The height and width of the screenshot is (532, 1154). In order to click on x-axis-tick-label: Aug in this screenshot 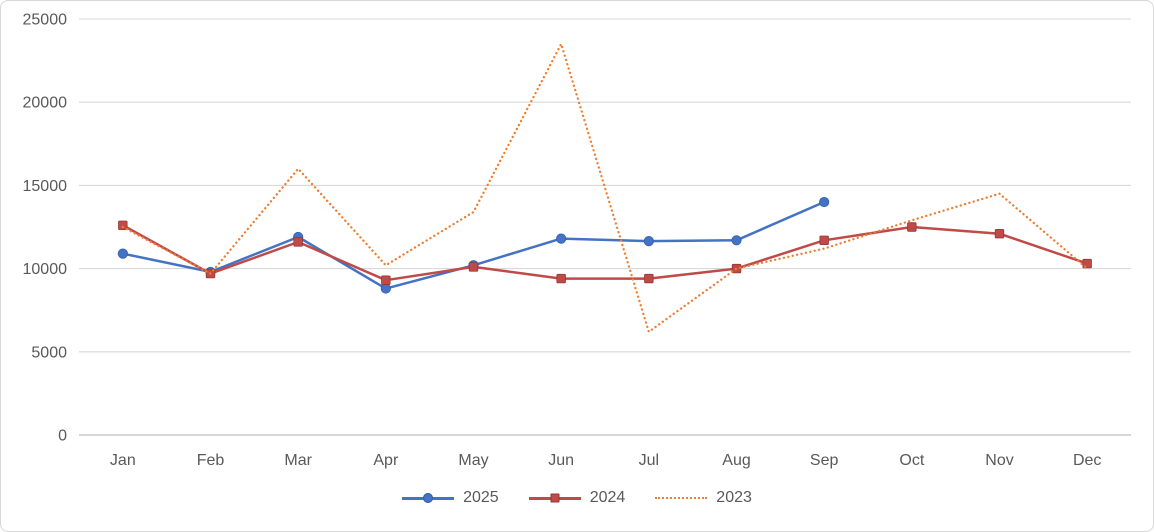, I will do `click(736, 460)`.